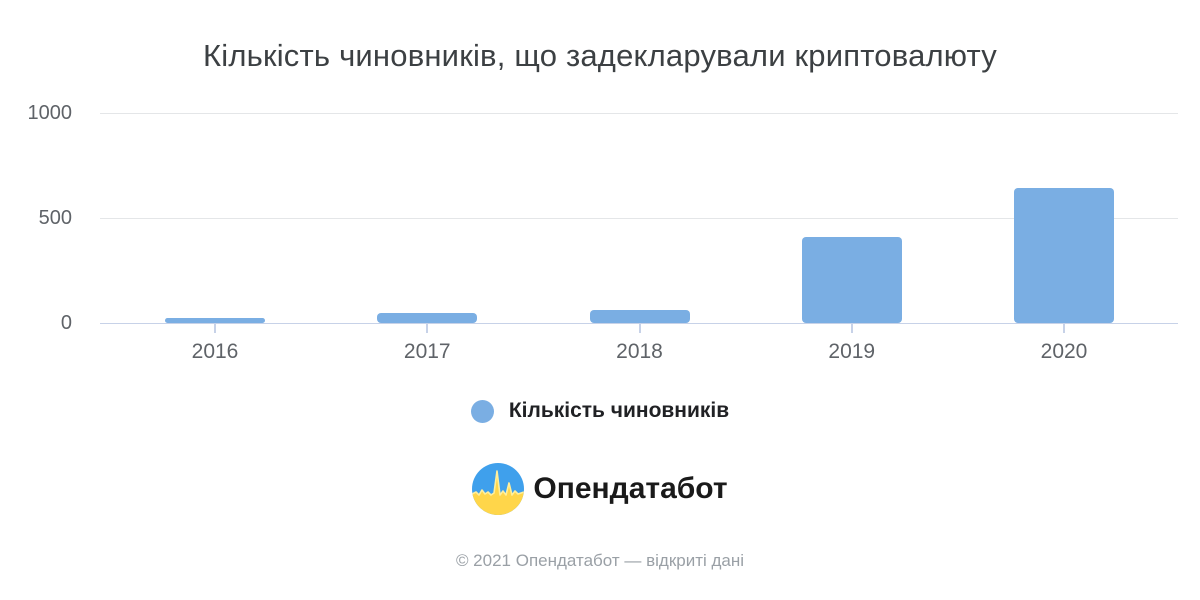  What do you see at coordinates (427, 351) in the screenshot?
I see `x-axis-tick-2017: 2017` at bounding box center [427, 351].